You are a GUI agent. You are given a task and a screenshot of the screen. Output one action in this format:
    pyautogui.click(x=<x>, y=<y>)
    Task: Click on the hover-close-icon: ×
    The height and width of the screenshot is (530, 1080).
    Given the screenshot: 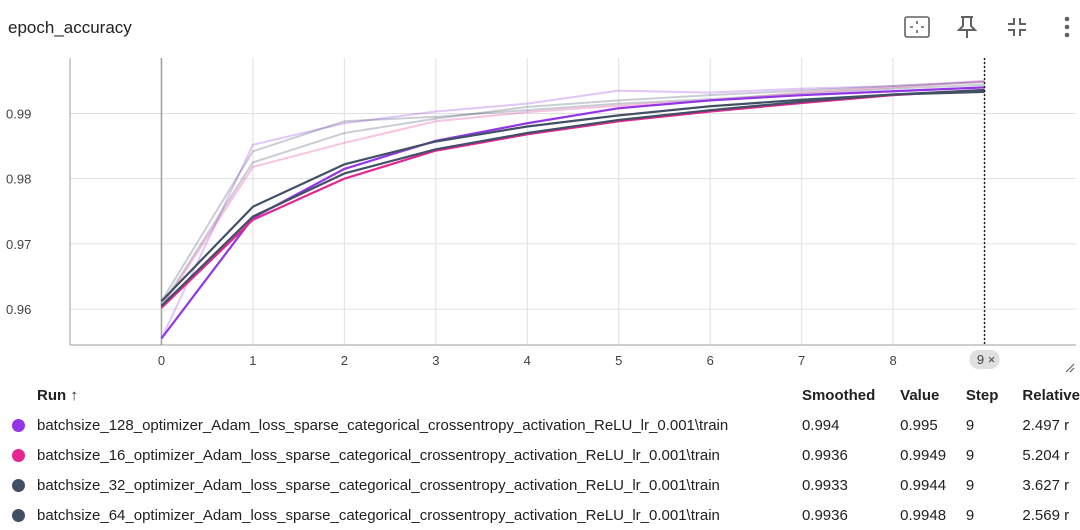 What is the action you would take?
    pyautogui.click(x=992, y=359)
    